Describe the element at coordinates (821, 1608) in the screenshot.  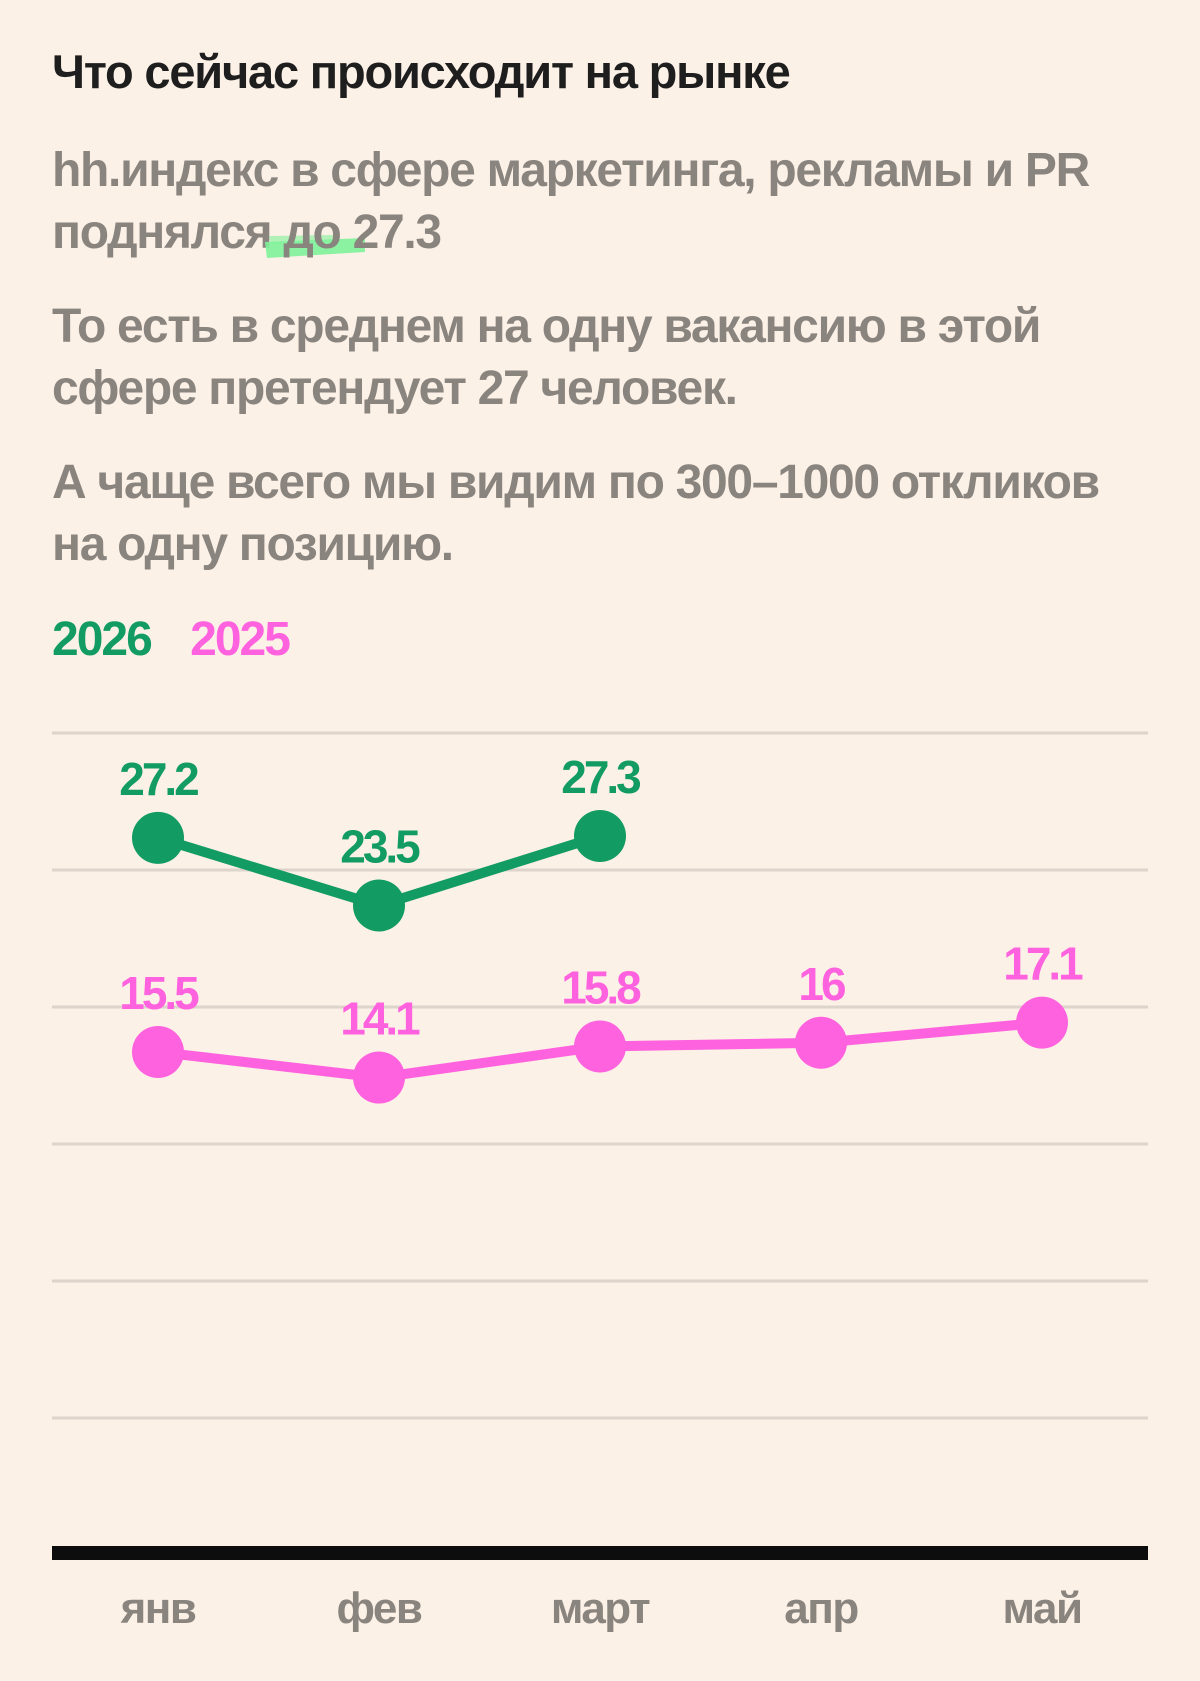
I see `x-tick-label: апр` at that location.